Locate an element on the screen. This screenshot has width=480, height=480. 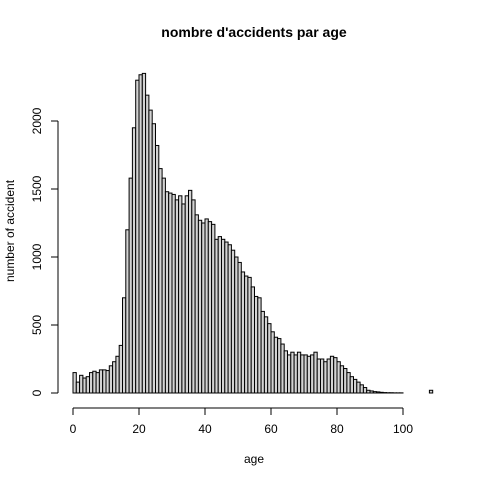
y-tick-label: 1000 is located at coordinates (37, 256).